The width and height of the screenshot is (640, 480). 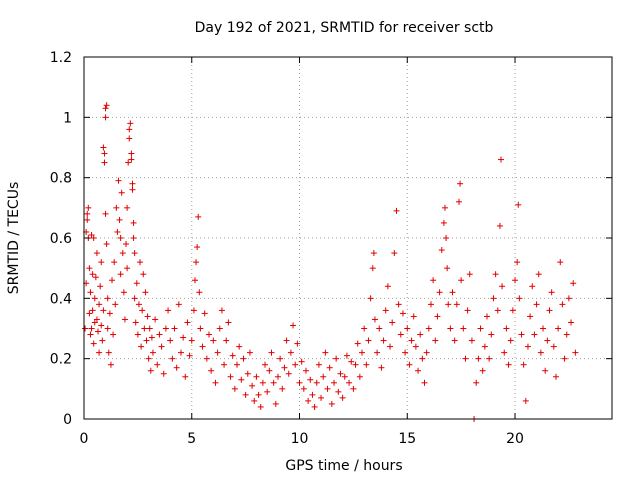 I want to click on y-tick-label: 0, so click(x=67, y=420).